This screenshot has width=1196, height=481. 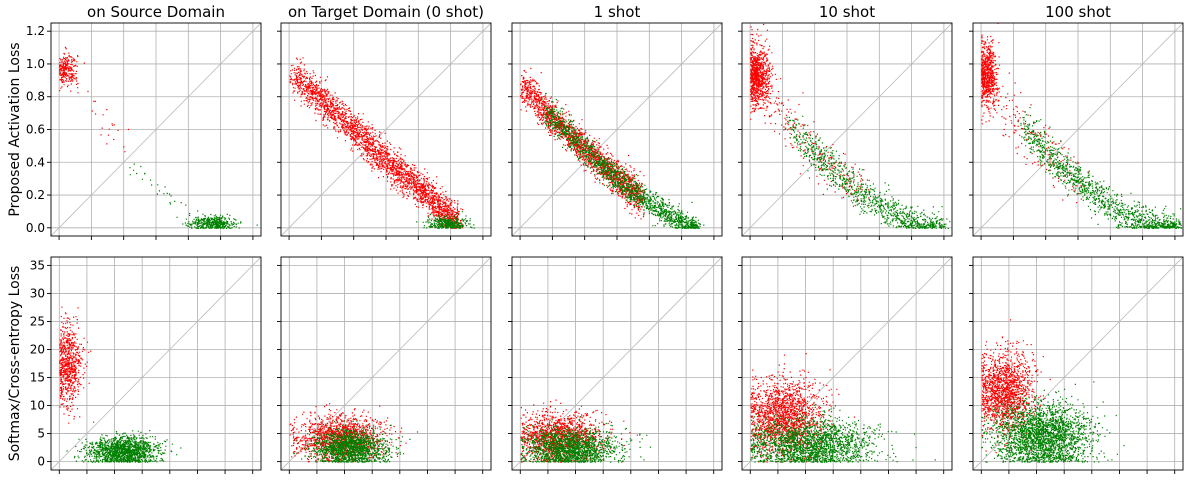 What do you see at coordinates (617, 12) in the screenshot?
I see `column-title: 1 shot` at bounding box center [617, 12].